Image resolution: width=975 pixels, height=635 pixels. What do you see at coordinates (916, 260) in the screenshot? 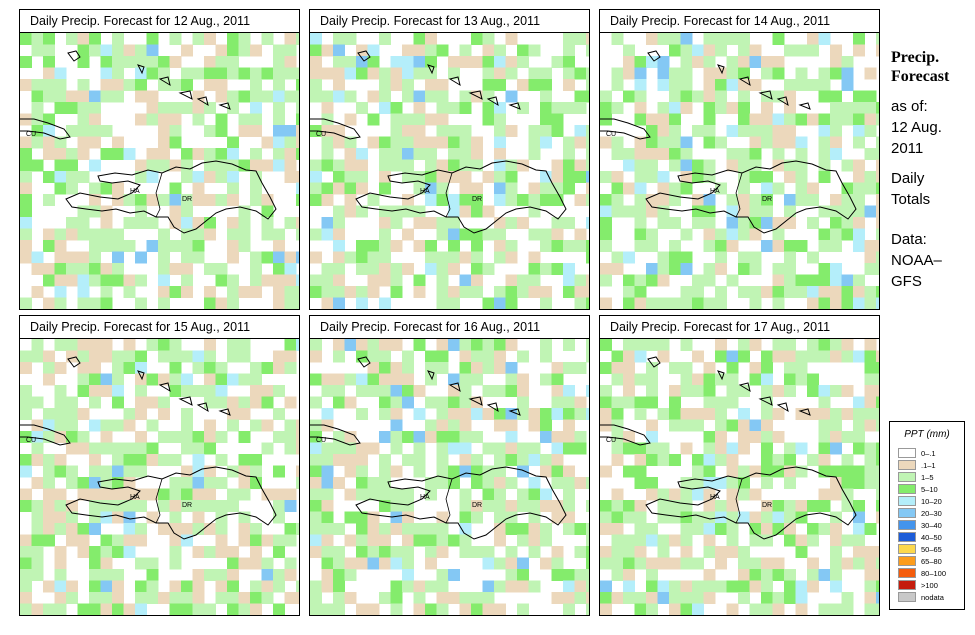
I see `sidebar-data-source: Data: NOAA– GFS` at bounding box center [916, 260].